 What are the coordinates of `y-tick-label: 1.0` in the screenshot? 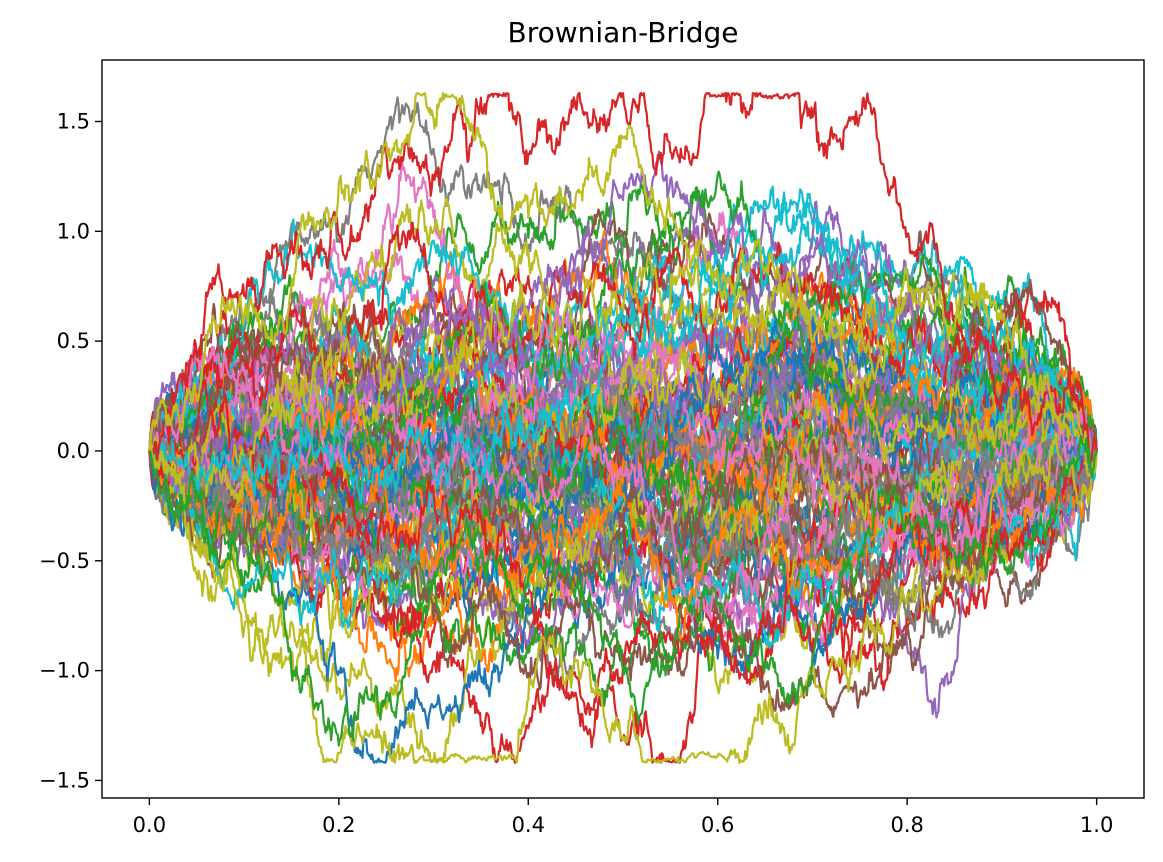 It's located at (73, 231).